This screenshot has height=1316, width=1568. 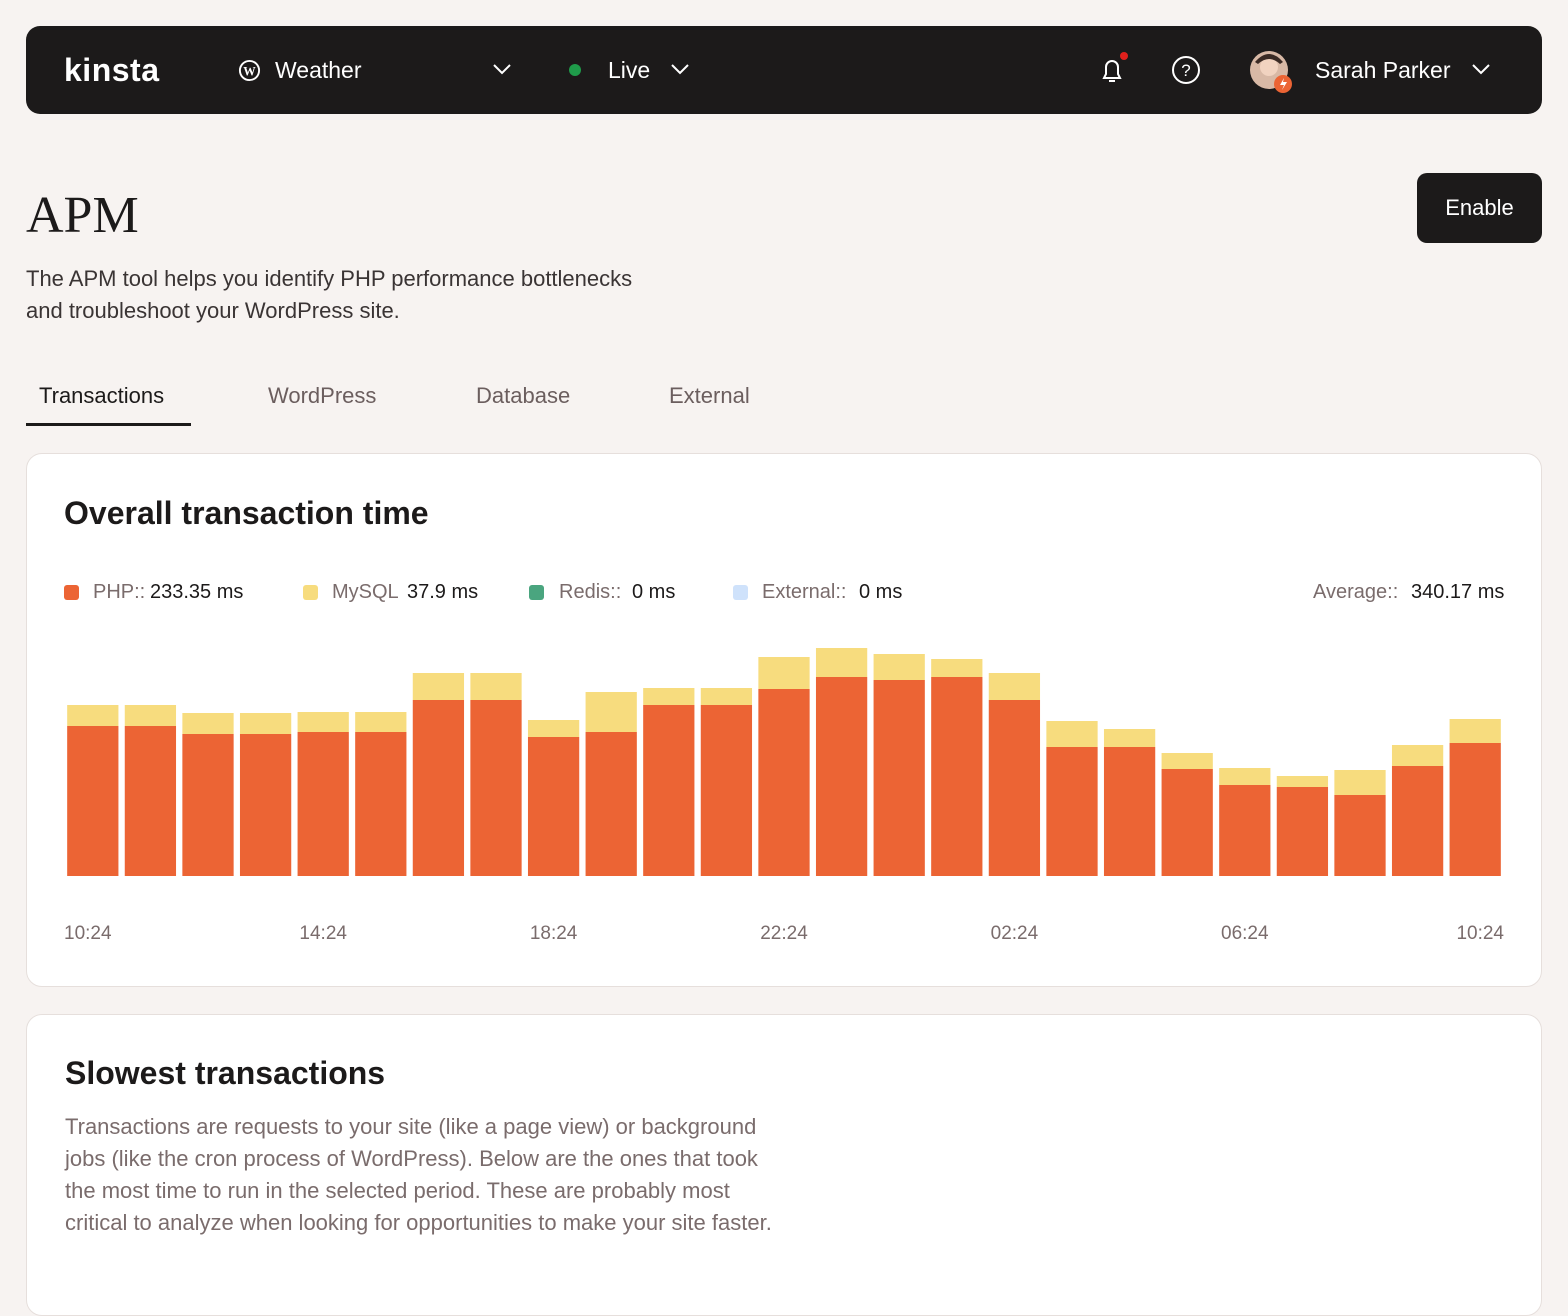 What do you see at coordinates (82, 215) in the screenshot?
I see `page-title: APM` at bounding box center [82, 215].